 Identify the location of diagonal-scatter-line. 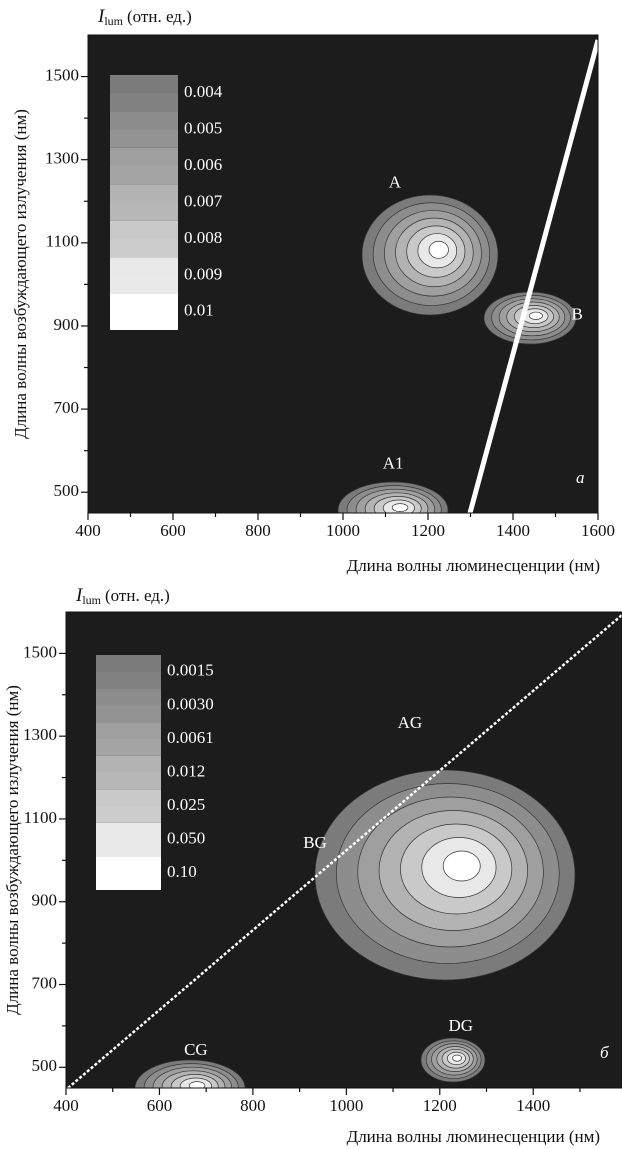
(532, 276).